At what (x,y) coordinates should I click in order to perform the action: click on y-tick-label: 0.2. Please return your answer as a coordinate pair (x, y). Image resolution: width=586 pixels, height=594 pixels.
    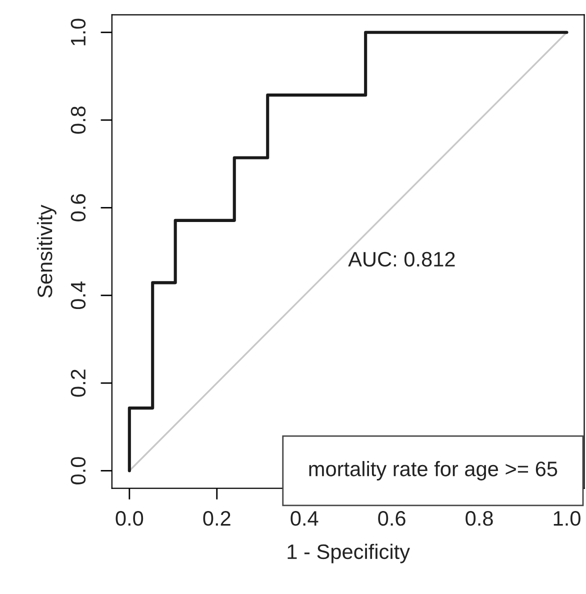
    Looking at the image, I should click on (78, 383).